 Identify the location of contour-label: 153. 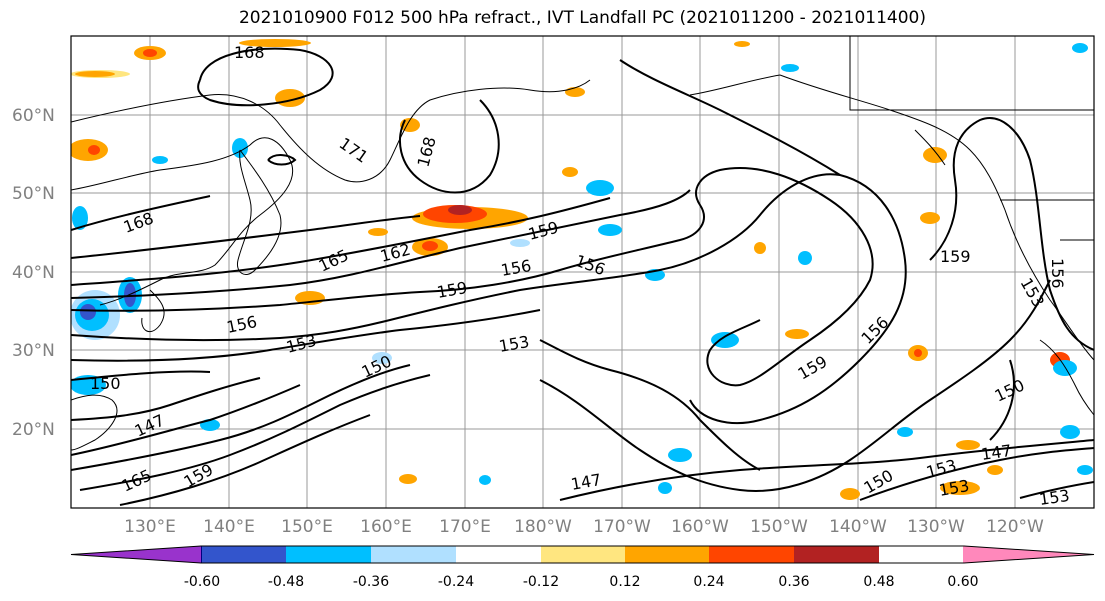
(1054, 497).